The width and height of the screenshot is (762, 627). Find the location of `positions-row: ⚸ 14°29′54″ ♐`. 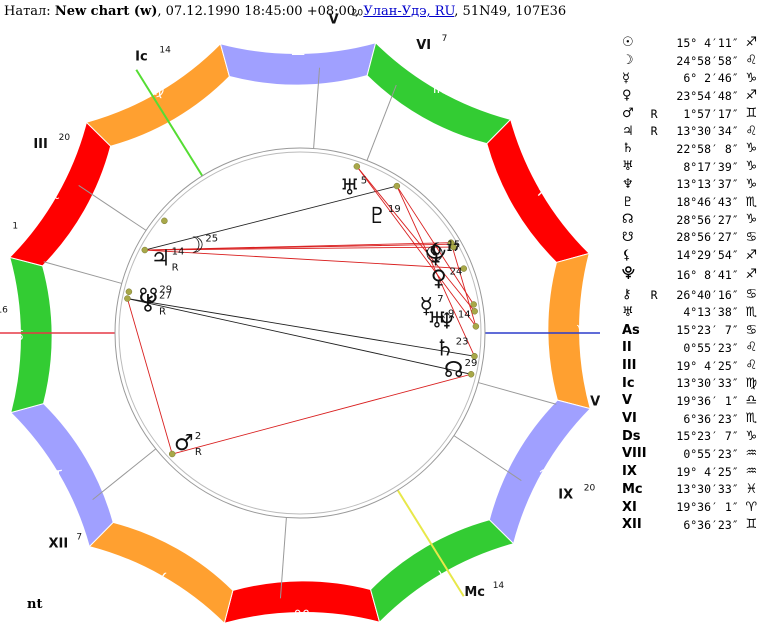

positions-row: ⚸ 14°29′54″ ♐ is located at coordinates (691, 255).